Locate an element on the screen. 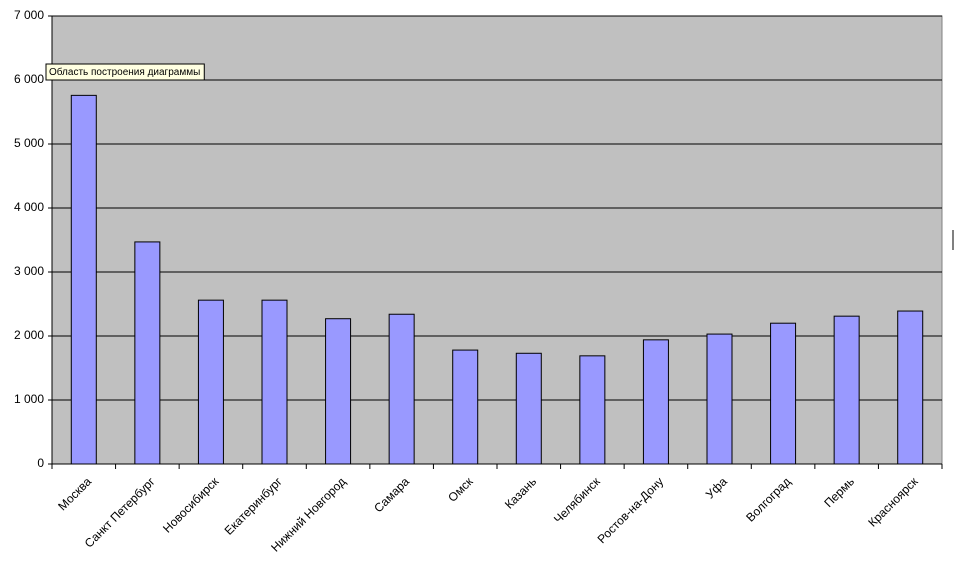  x-tick-label: Самара is located at coordinates (391, 494).